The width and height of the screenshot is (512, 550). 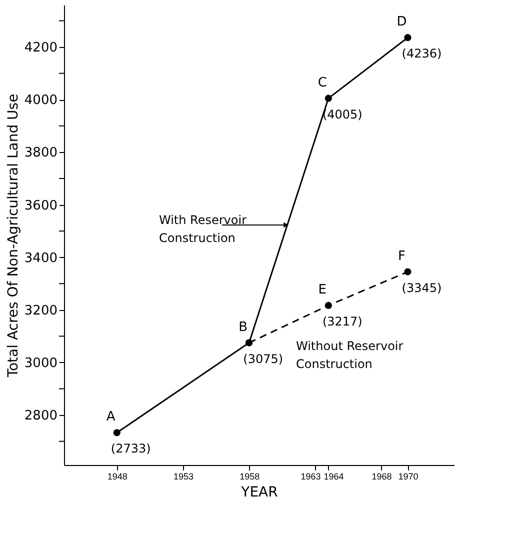 I want to click on x-axis-title: YEAR, so click(x=259, y=492).